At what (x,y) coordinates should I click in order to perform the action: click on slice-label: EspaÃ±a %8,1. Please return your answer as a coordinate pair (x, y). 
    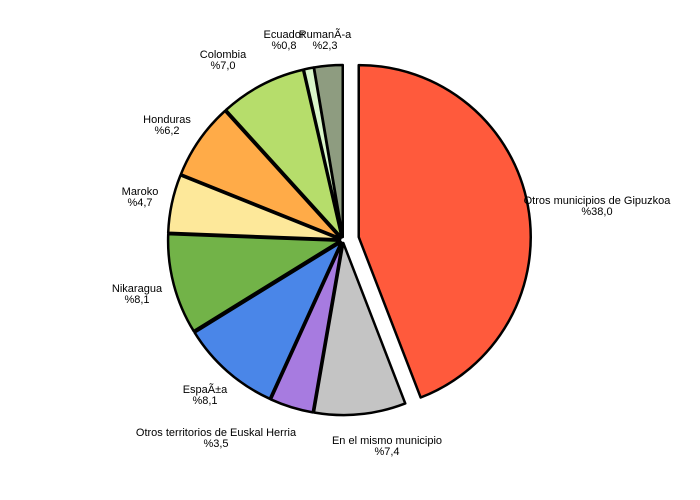
    Looking at the image, I should click on (205, 395).